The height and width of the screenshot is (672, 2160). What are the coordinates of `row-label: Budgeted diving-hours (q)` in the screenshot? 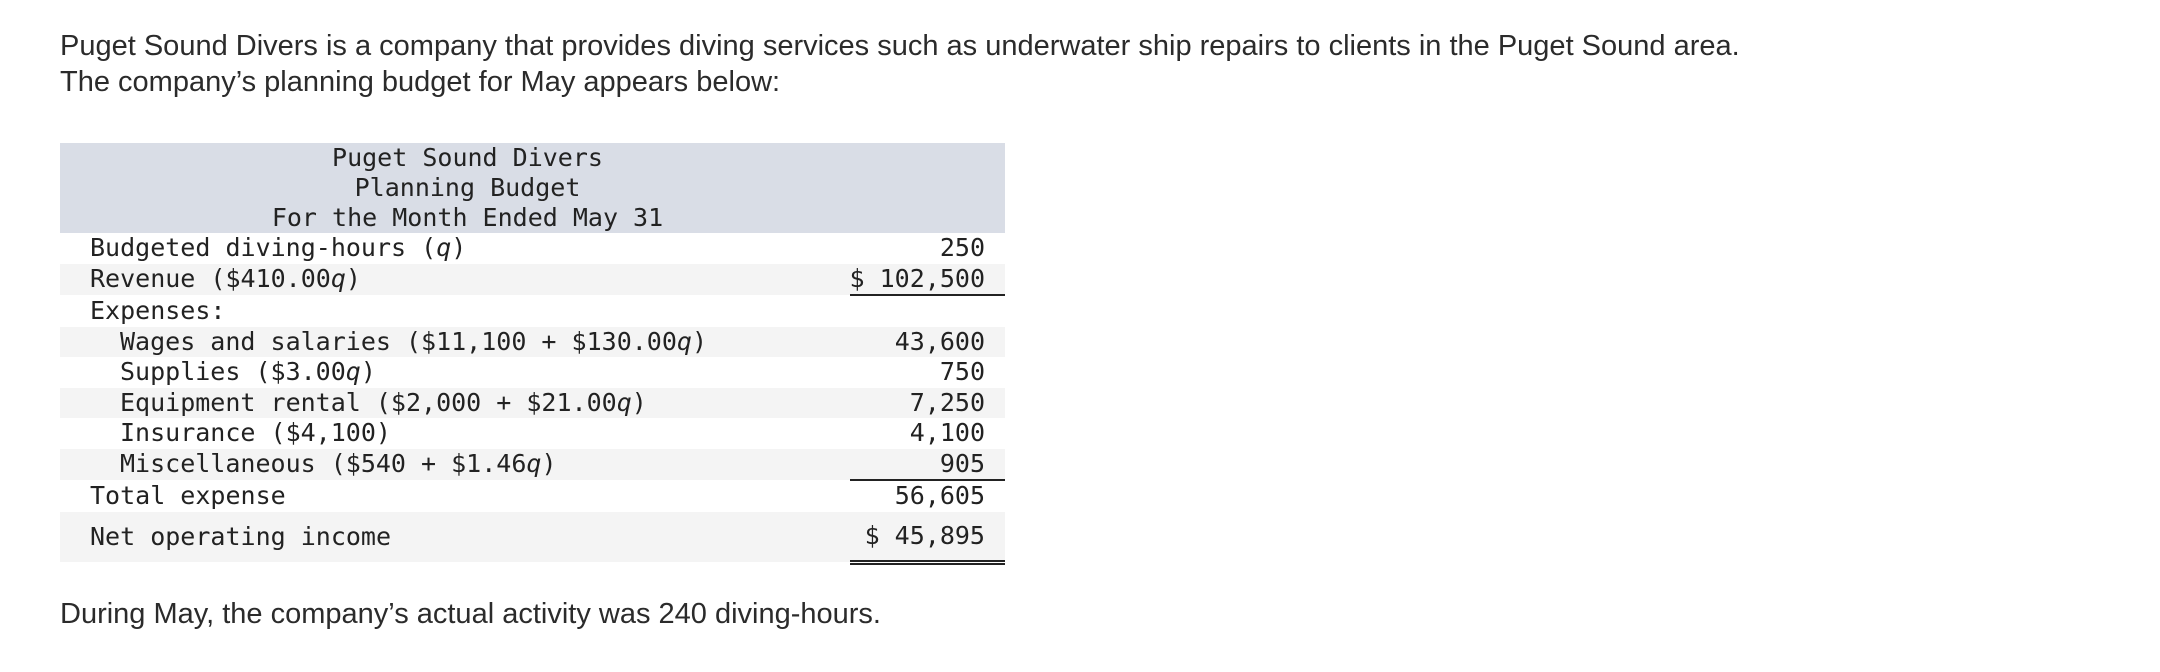 It's located at (455, 248).